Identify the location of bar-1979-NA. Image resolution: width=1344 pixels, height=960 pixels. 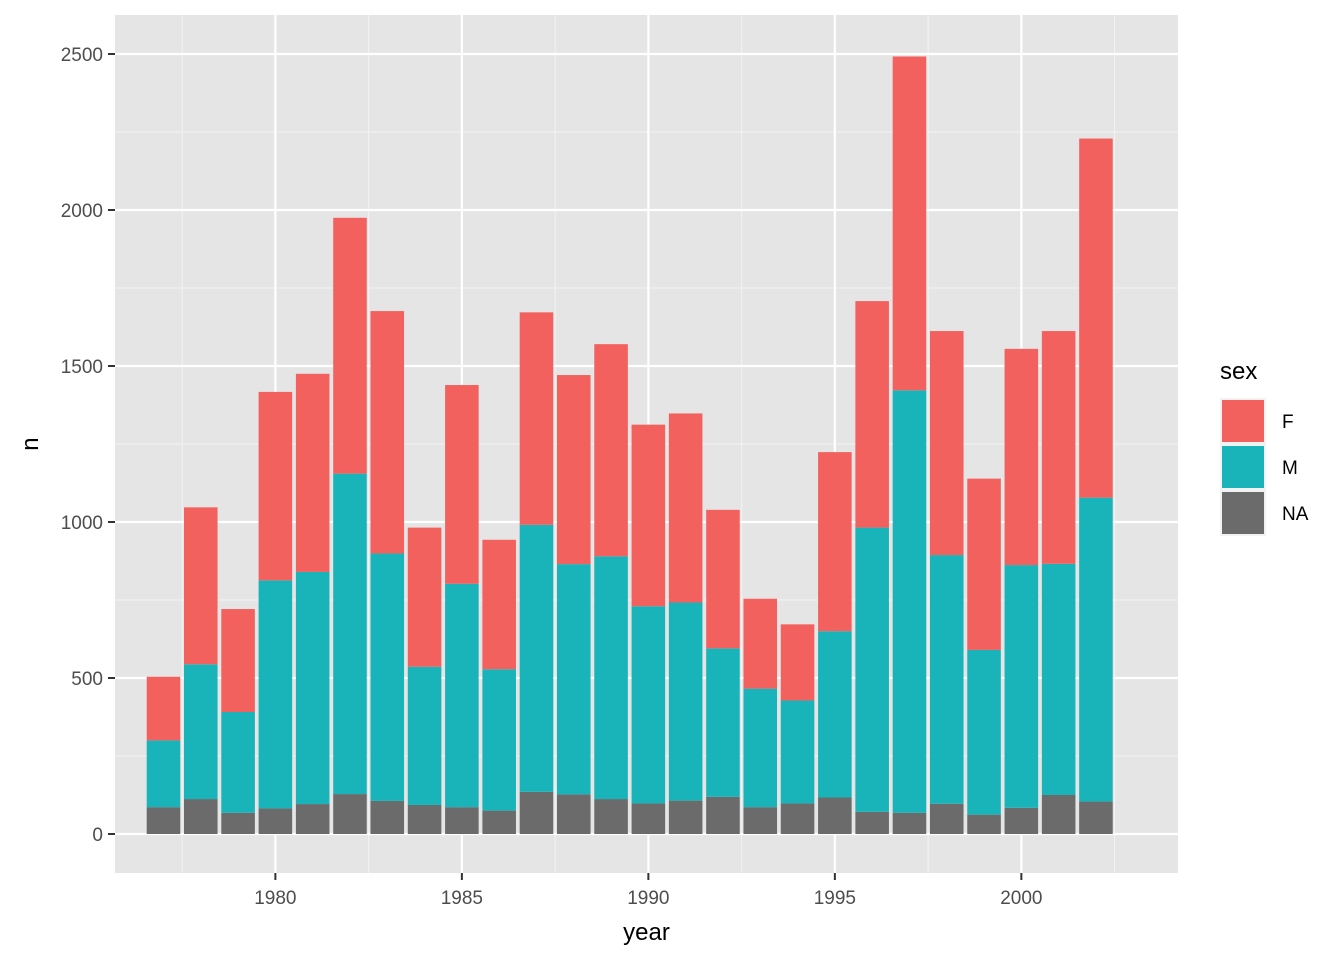
(238, 823).